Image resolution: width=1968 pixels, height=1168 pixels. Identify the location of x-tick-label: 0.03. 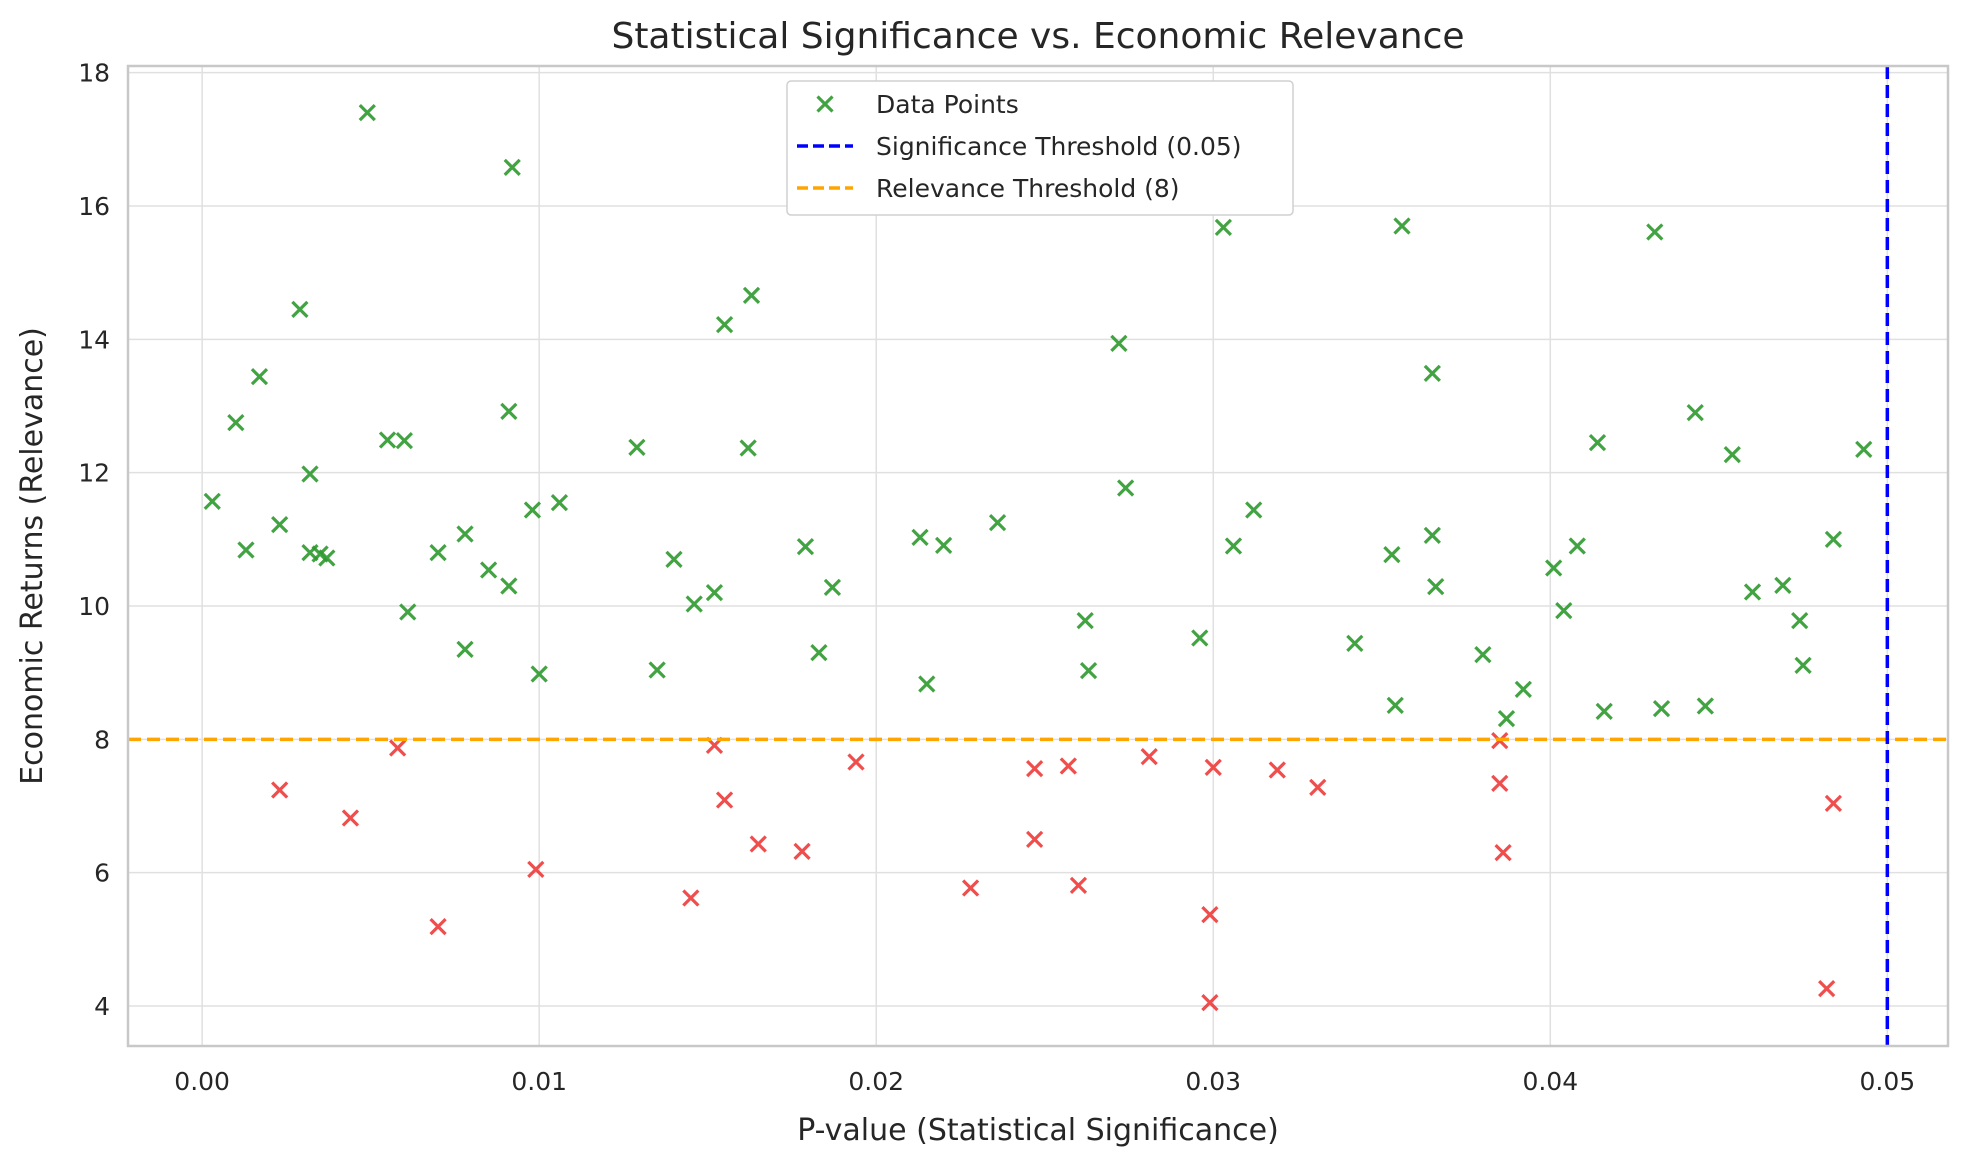
(1213, 1081).